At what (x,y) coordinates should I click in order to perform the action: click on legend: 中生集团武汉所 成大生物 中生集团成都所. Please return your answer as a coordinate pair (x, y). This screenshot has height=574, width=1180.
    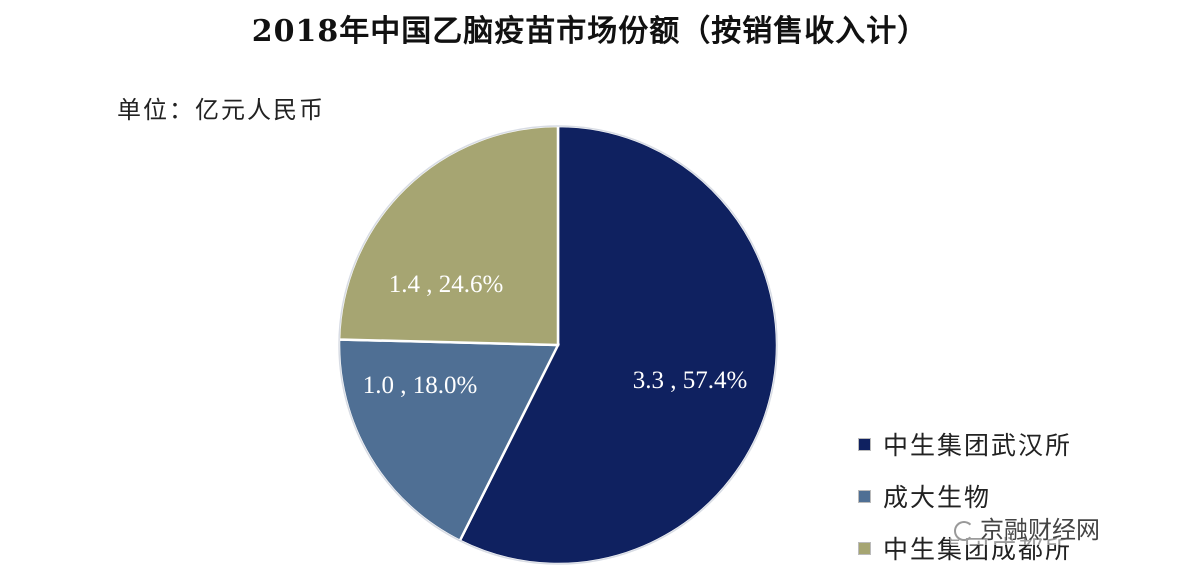
    Looking at the image, I should click on (965, 496).